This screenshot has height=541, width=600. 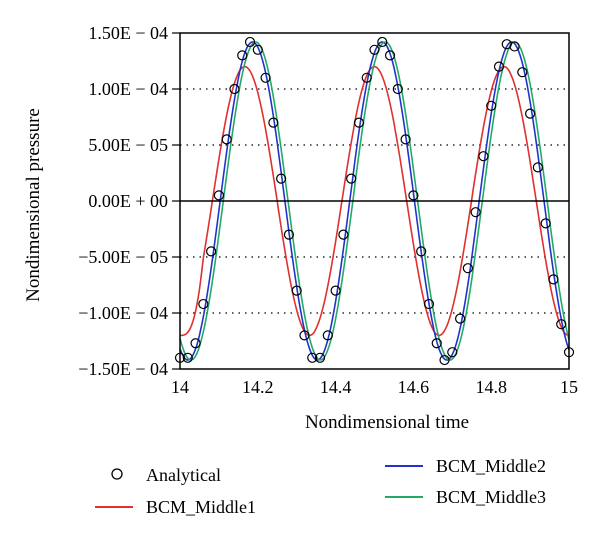 I want to click on x-tick-label: 14.6, so click(x=414, y=387).